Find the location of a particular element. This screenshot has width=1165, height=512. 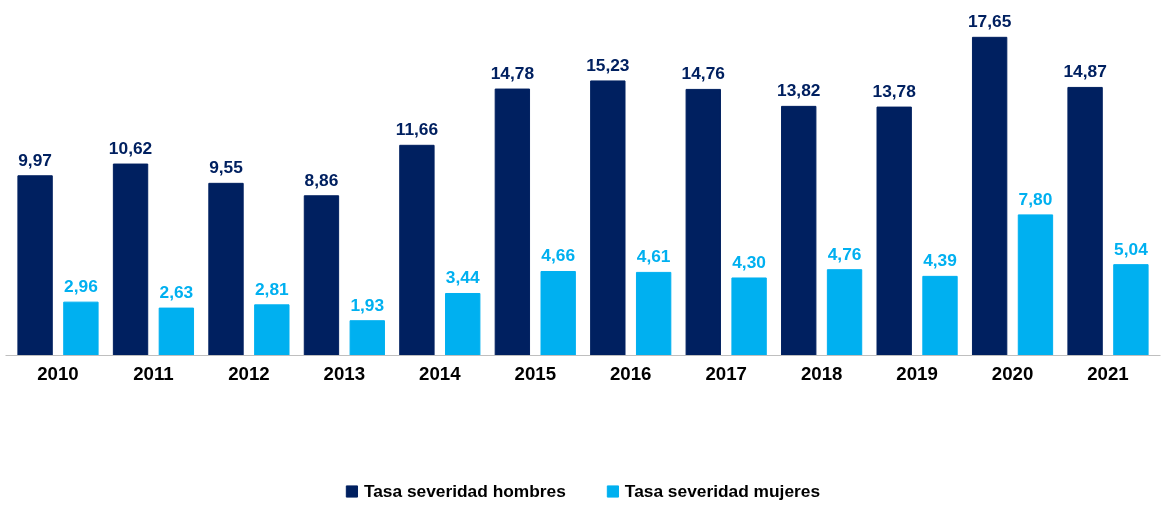

x-tick-label: 2021 is located at coordinates (1108, 373).